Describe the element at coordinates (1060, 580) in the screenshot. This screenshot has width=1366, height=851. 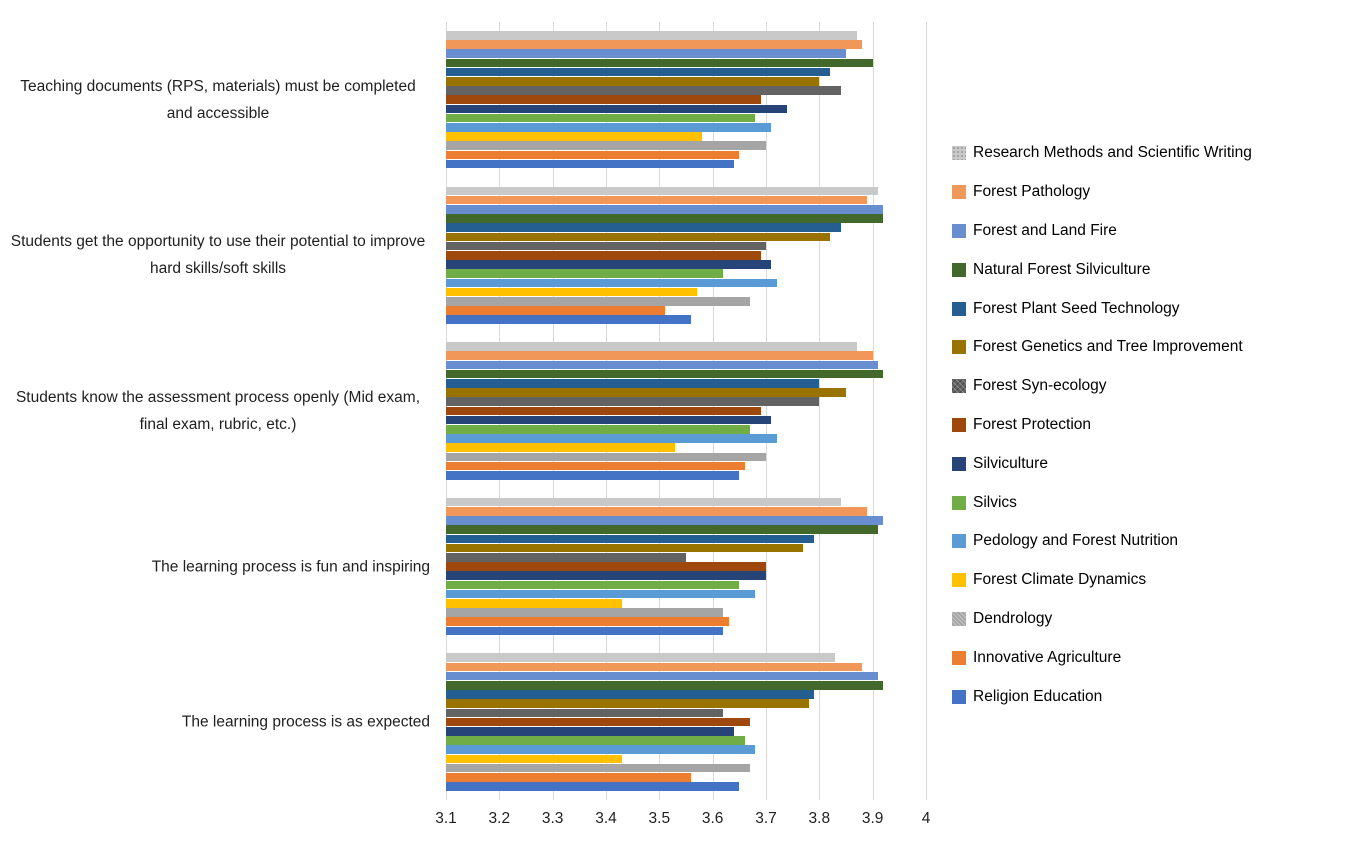
I see `legend-label: Forest Climate Dynamics` at that location.